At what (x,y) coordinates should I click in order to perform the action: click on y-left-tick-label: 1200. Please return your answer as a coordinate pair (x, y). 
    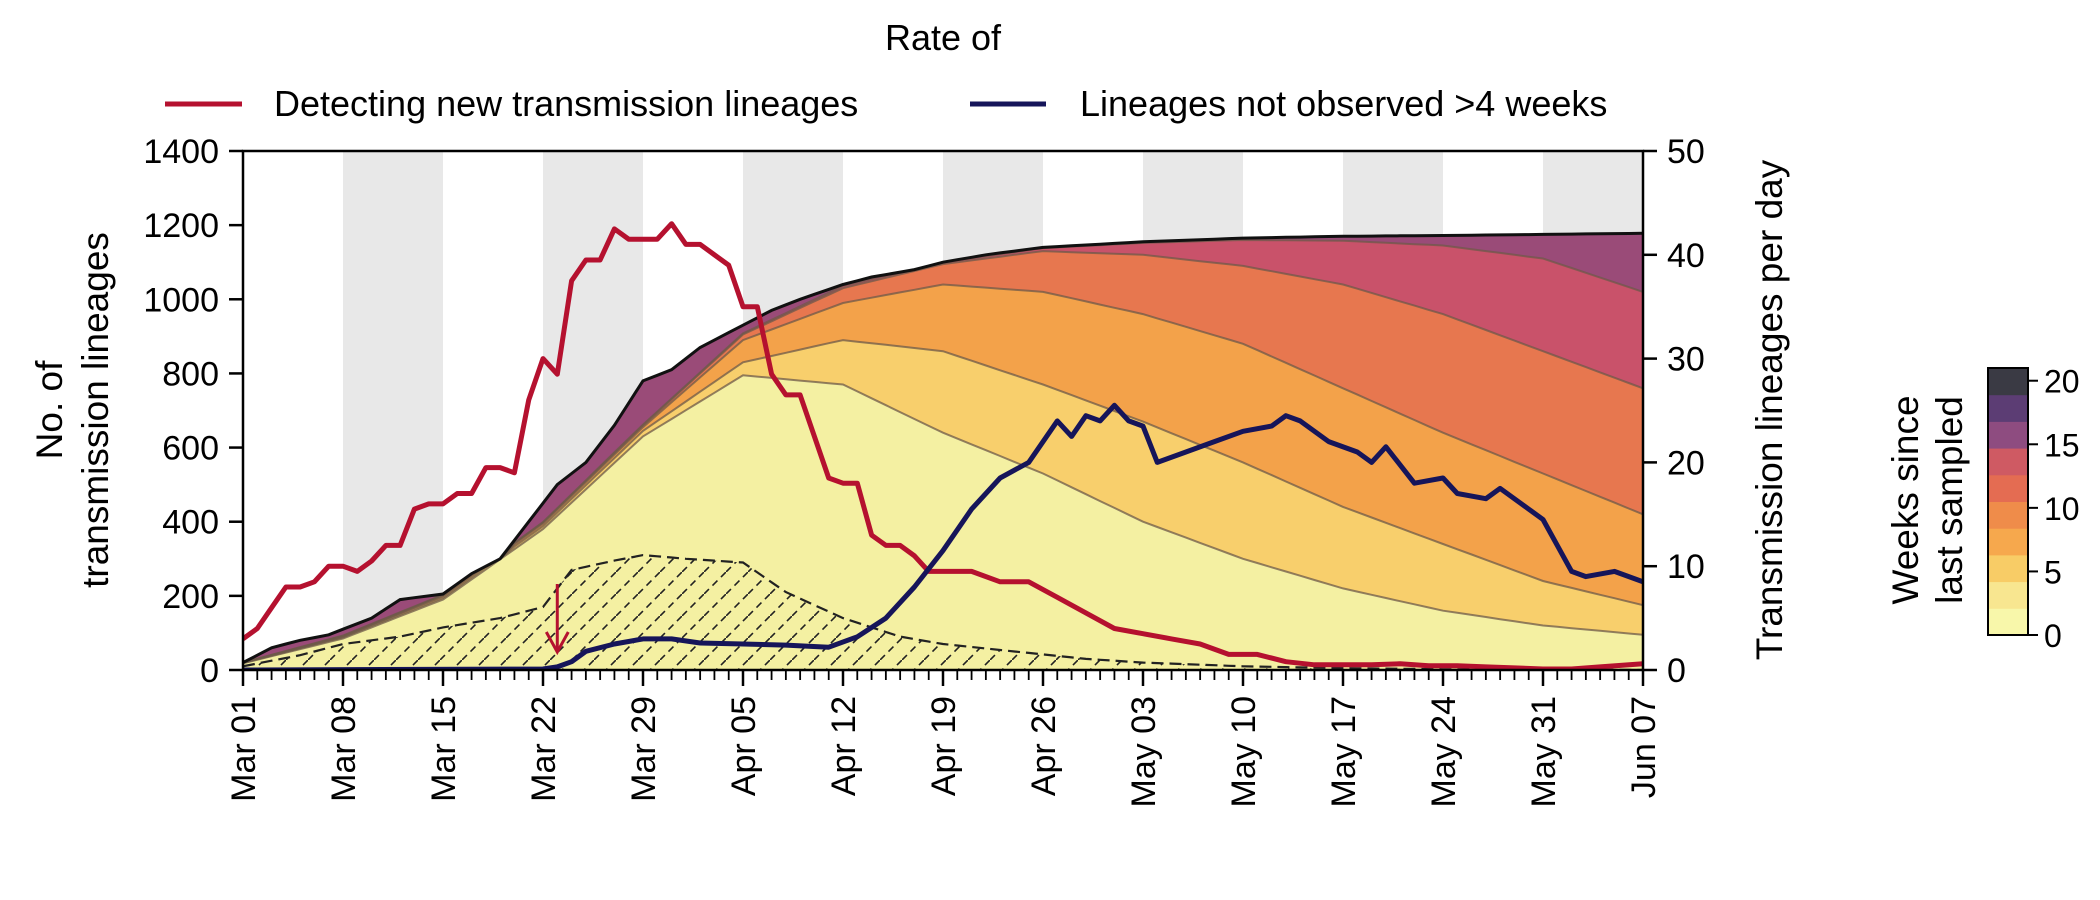
    Looking at the image, I should click on (181, 226).